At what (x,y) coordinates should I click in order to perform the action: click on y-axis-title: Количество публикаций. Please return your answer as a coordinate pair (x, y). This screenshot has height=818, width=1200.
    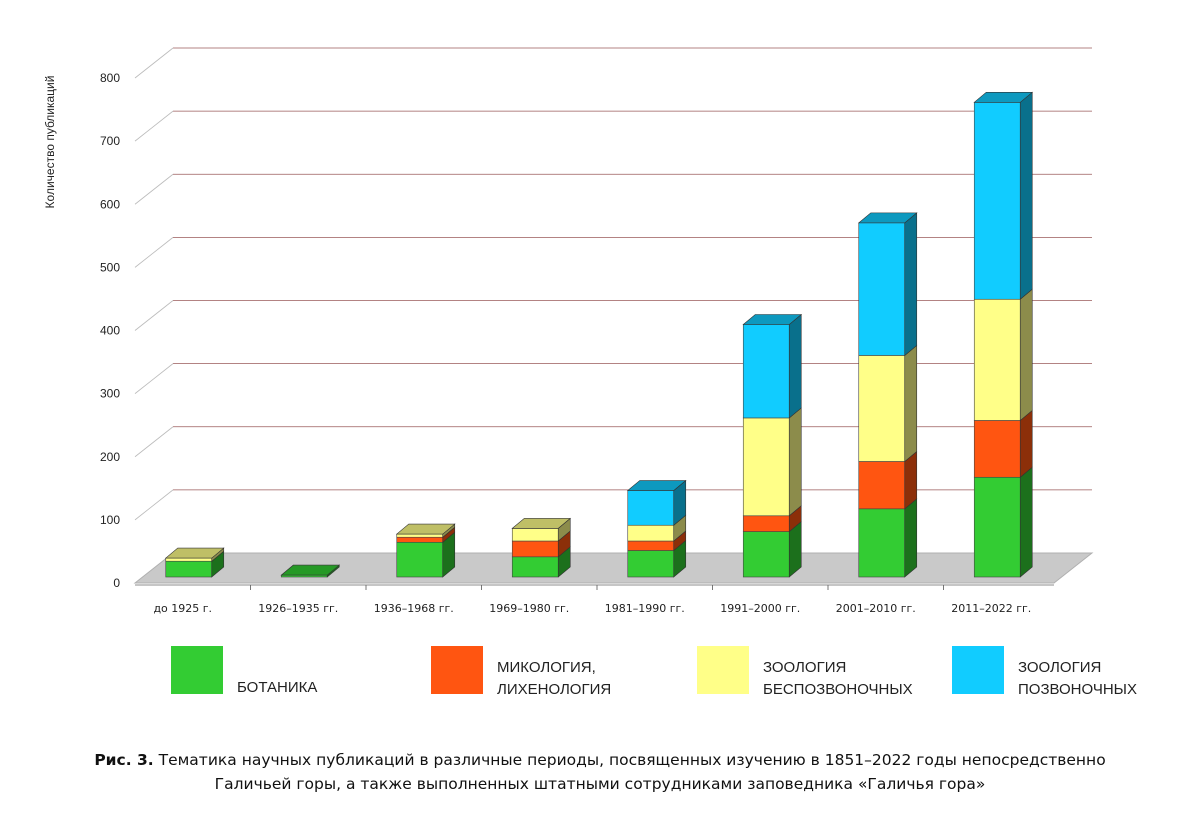
    Looking at the image, I should click on (50, 142).